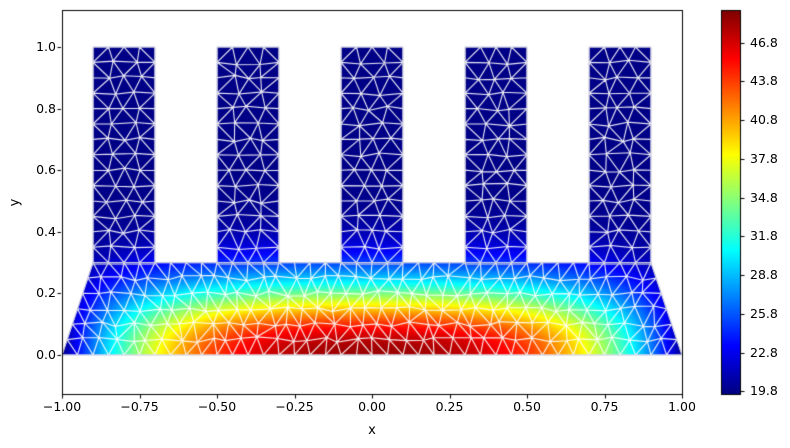  What do you see at coordinates (764, 313) in the screenshot?
I see `colorbar-tick-label: 25.8` at bounding box center [764, 313].